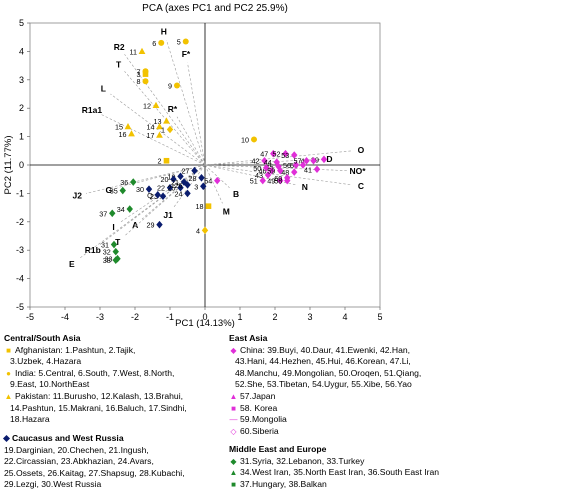  What do you see at coordinates (30, 419) in the screenshot?
I see `legend-item-text: 18.Hazara` at bounding box center [30, 419].